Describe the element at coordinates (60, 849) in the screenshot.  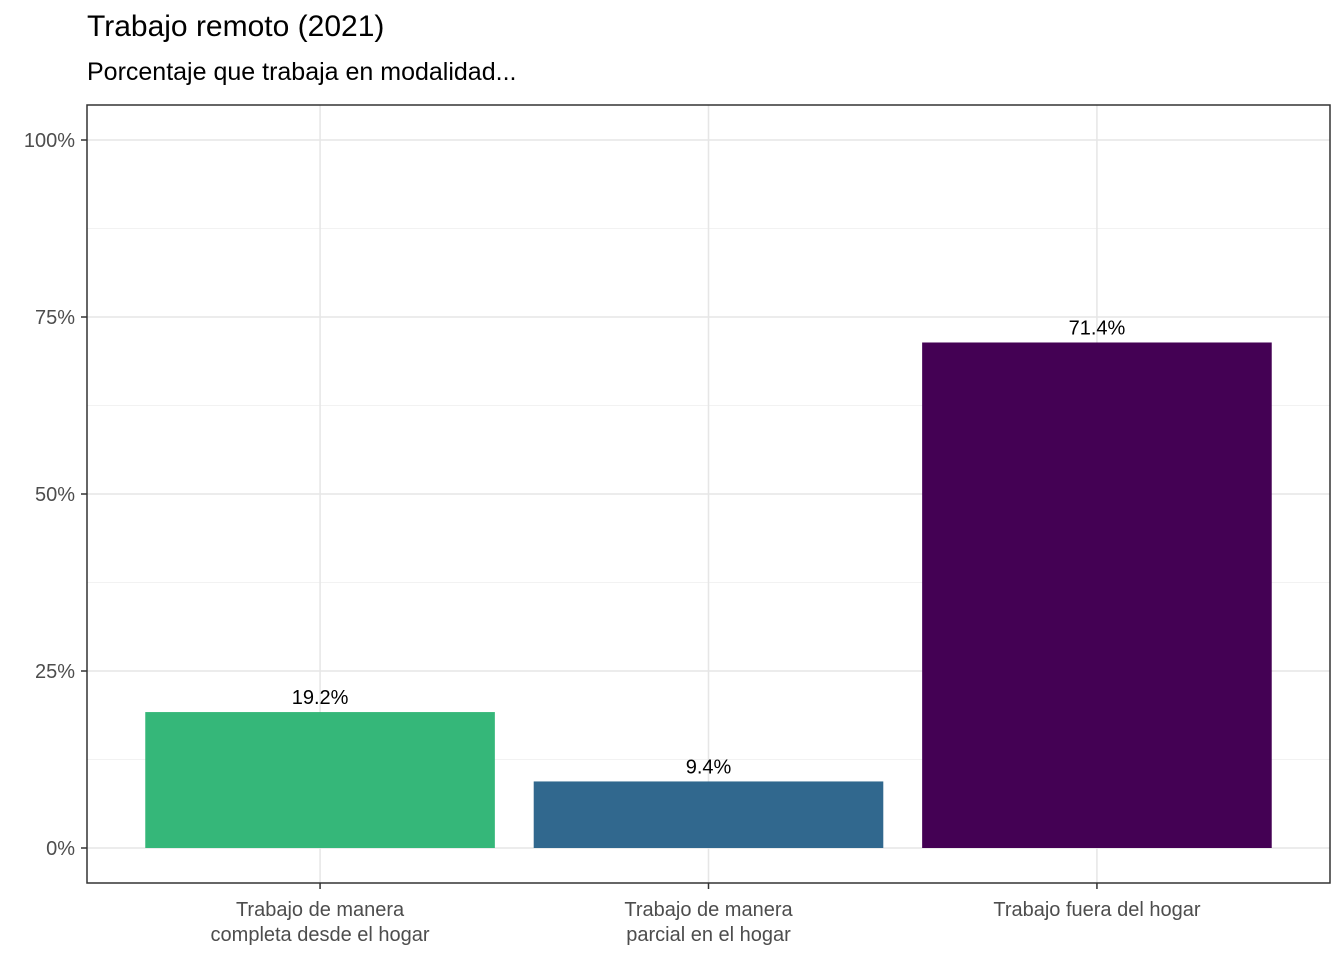
I see `y-tick-label: 0%` at that location.